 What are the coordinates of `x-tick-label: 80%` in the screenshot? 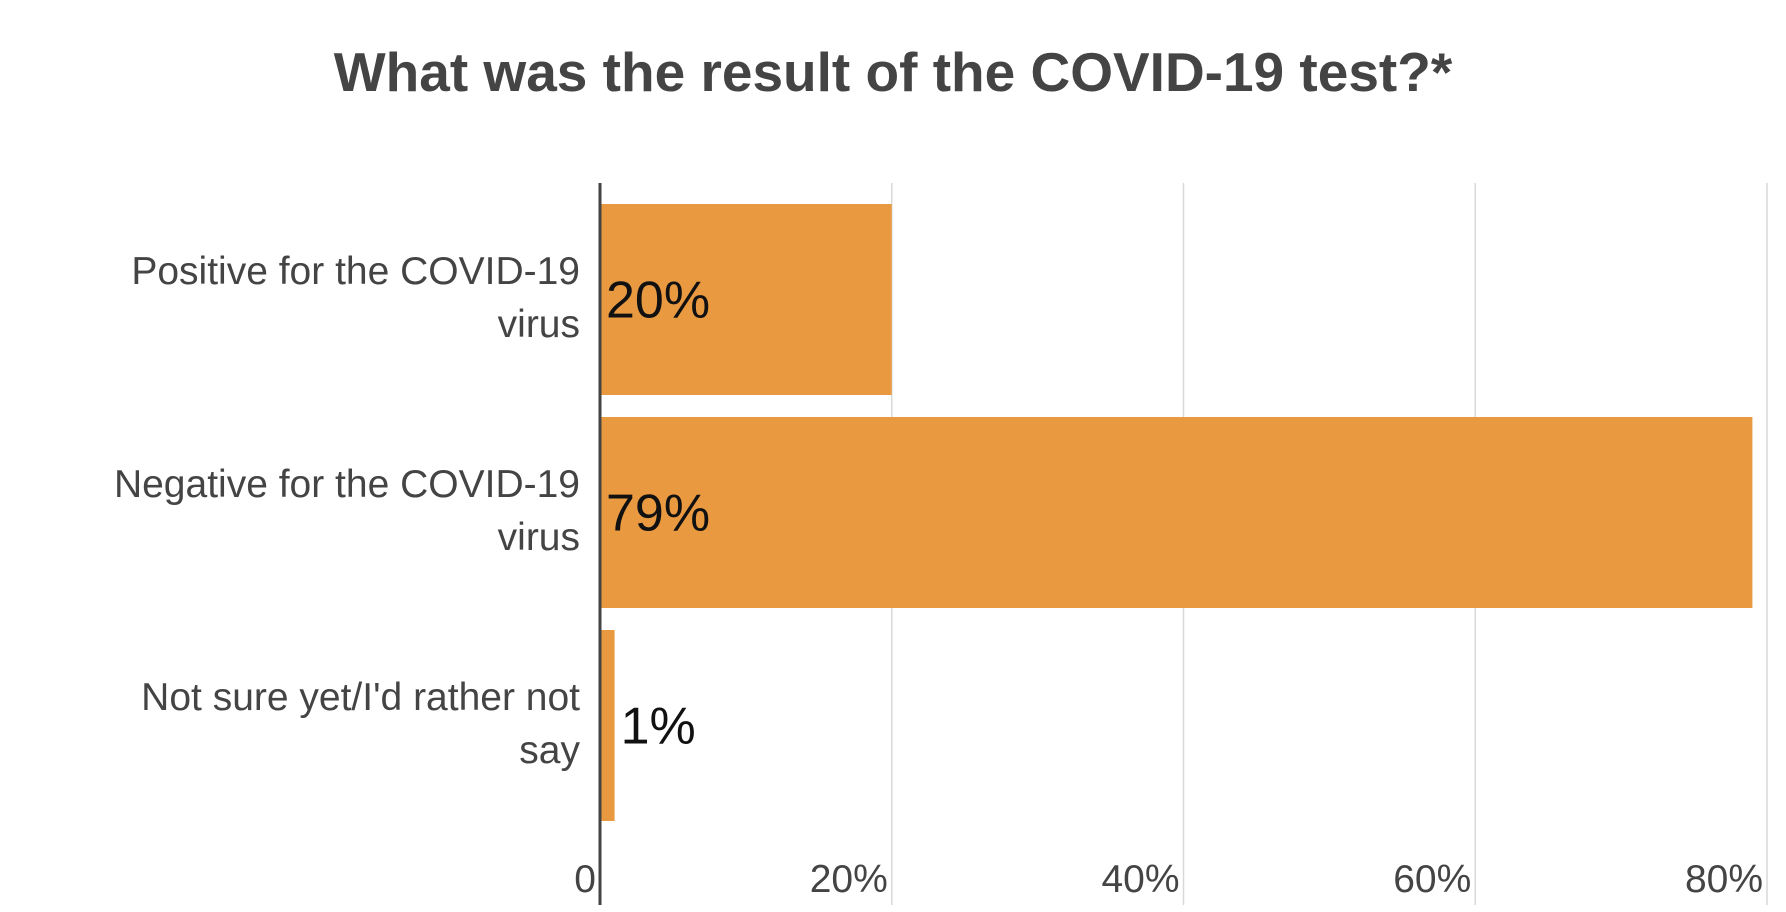 It's located at (1724, 879).